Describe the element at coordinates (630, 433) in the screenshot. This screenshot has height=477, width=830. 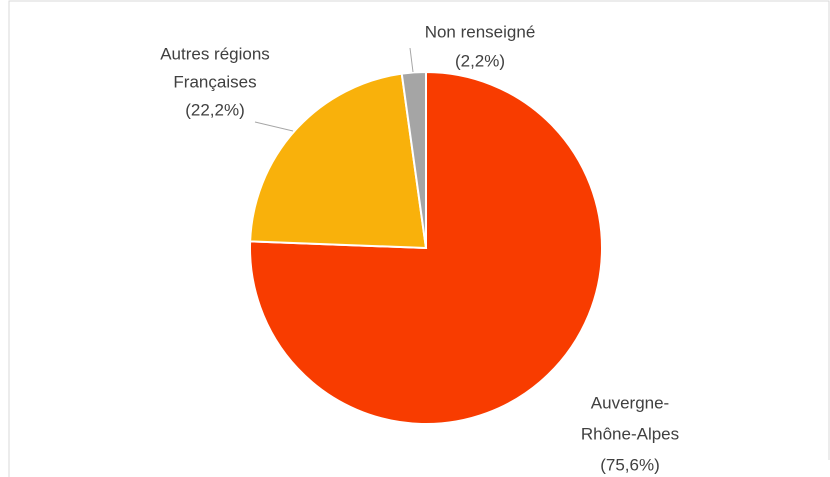
I see `slice-label: Rhône-Alpes` at that location.